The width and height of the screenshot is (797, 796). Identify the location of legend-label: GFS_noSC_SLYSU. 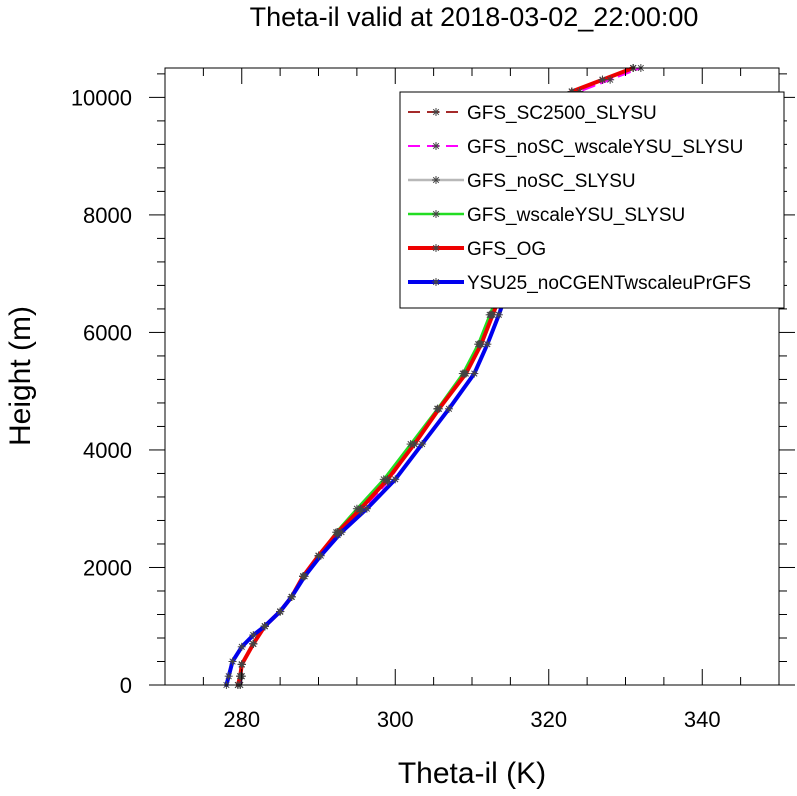
(551, 181).